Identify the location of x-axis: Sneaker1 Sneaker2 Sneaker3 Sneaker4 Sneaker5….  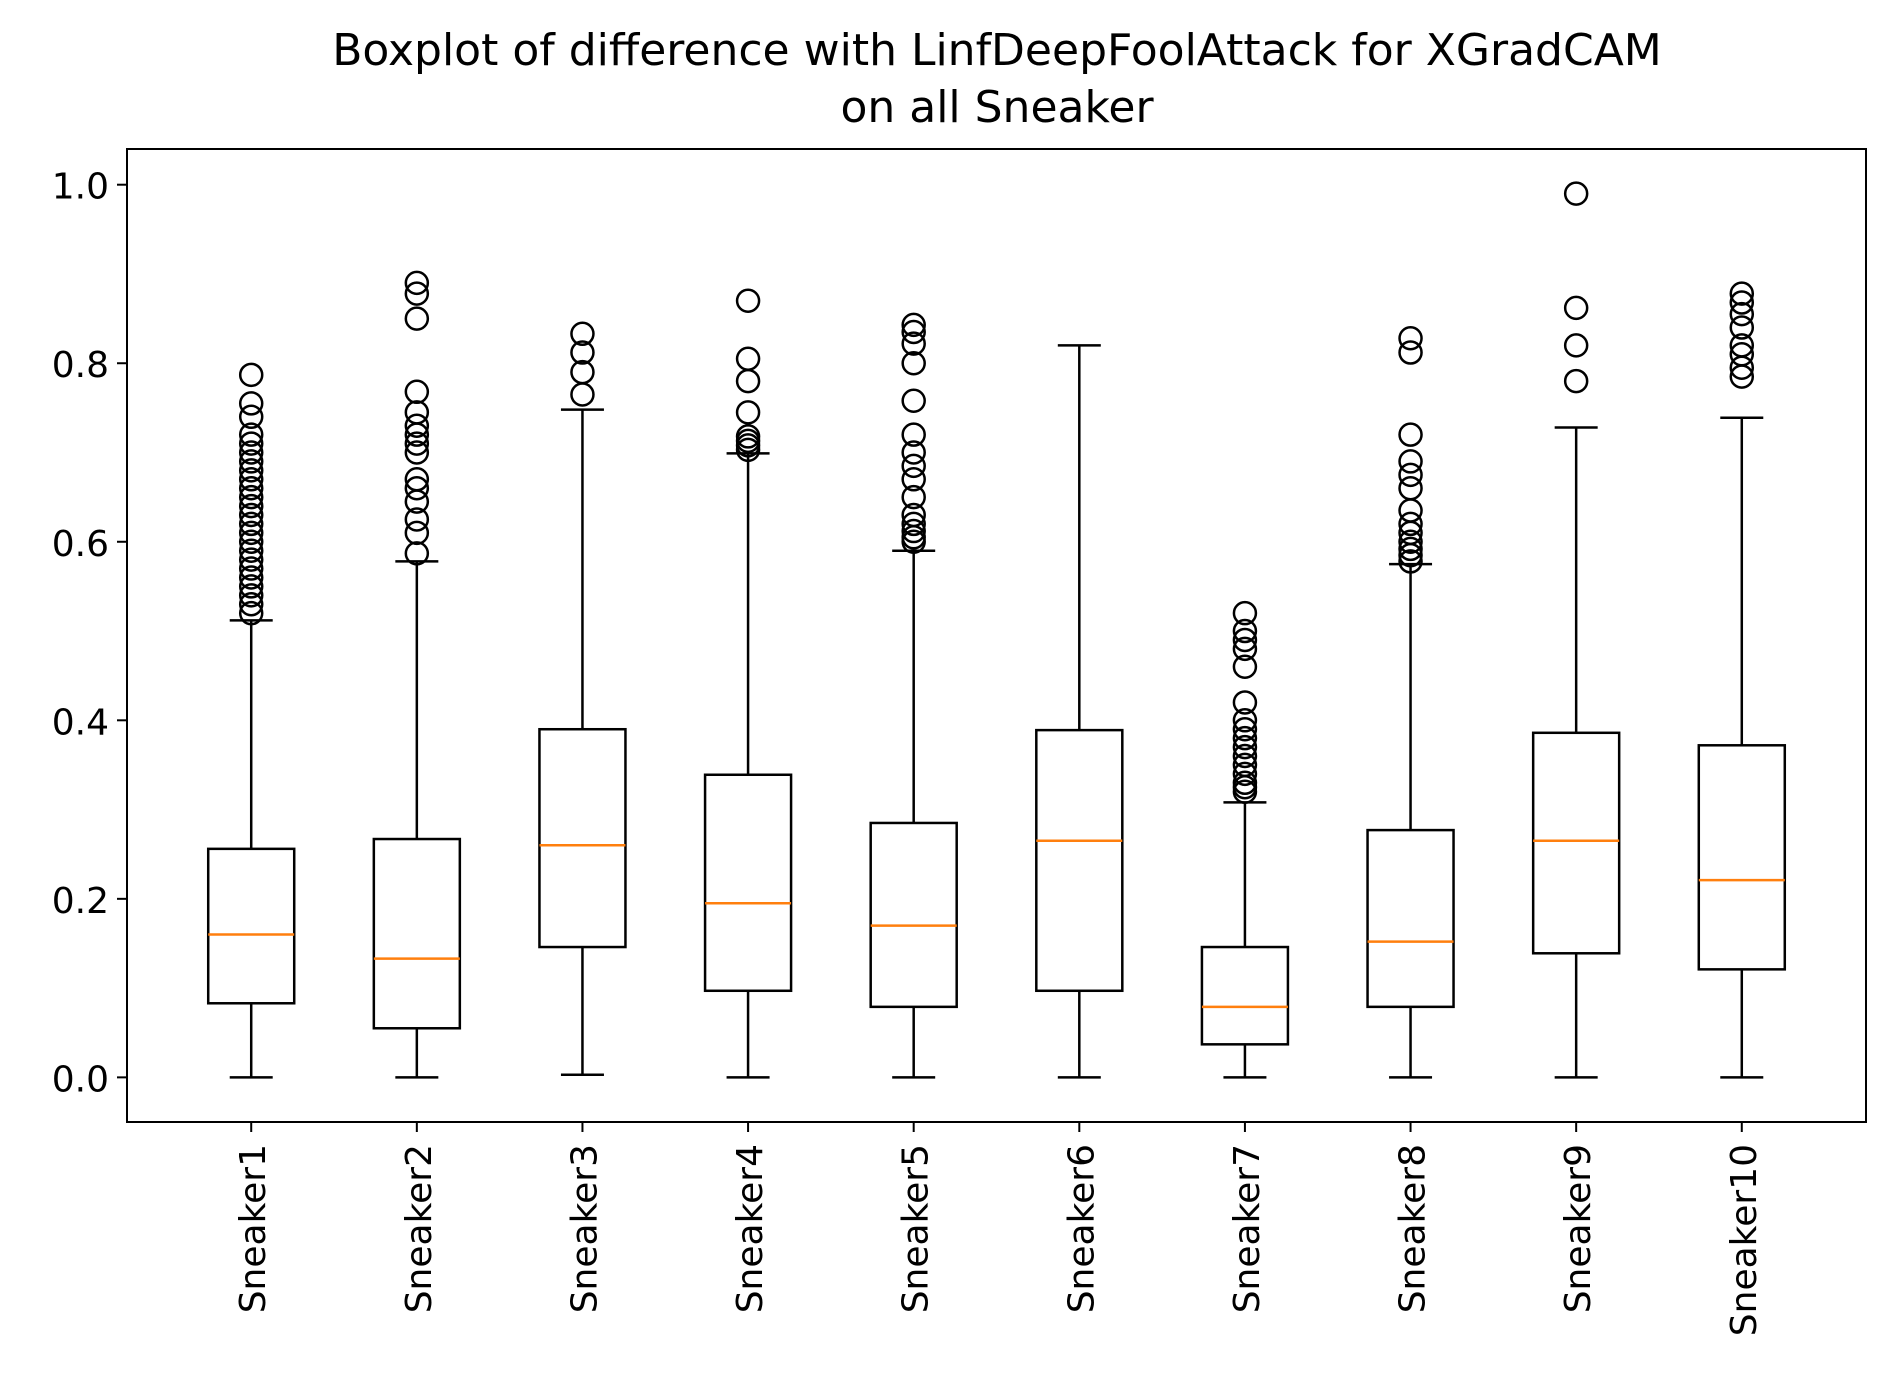
(999, 1229).